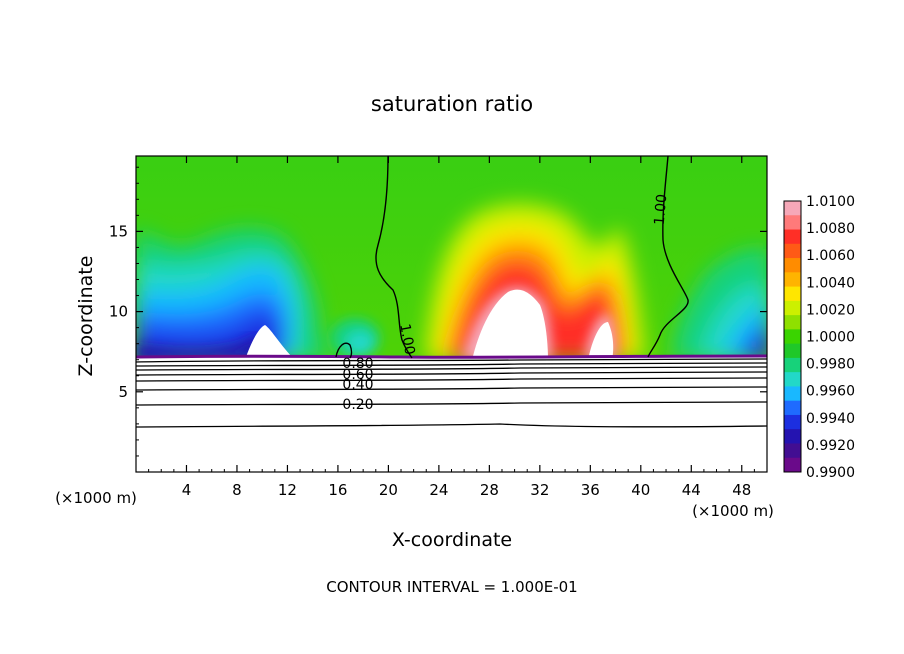  Describe the element at coordinates (733, 511) in the screenshot. I see `x-unit-right: (×1000 m)` at that location.